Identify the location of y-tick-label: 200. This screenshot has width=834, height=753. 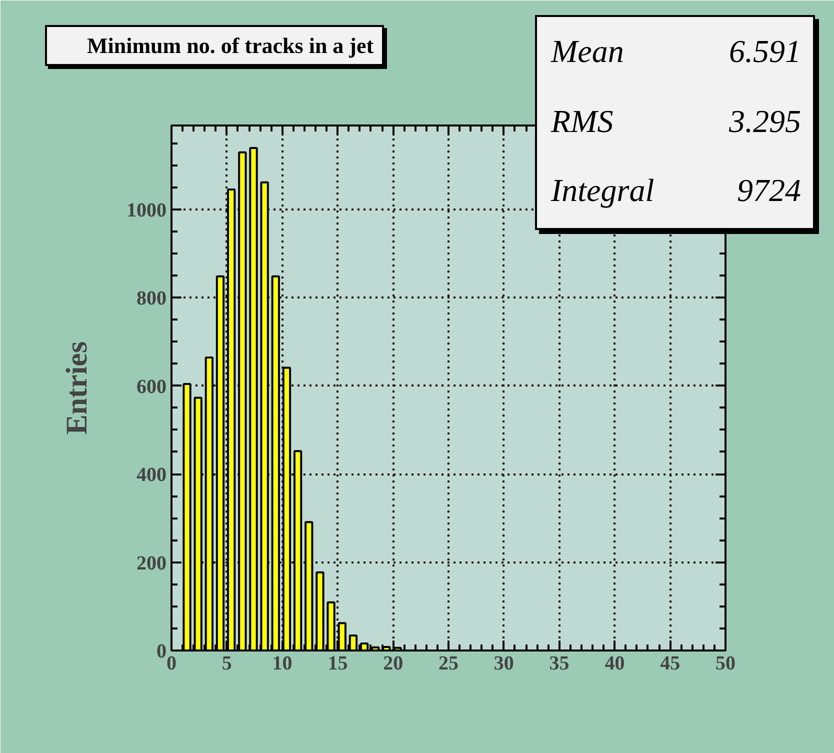
(151, 563).